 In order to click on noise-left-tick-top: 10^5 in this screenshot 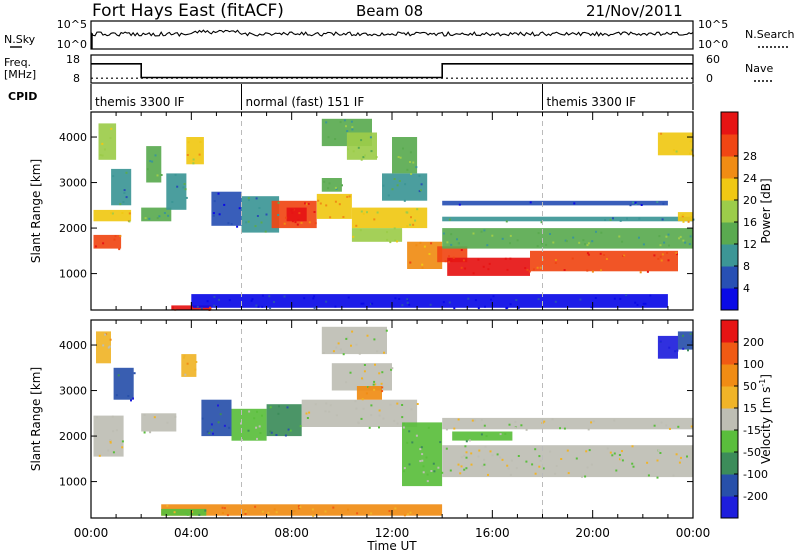, I will do `click(72, 24)`.